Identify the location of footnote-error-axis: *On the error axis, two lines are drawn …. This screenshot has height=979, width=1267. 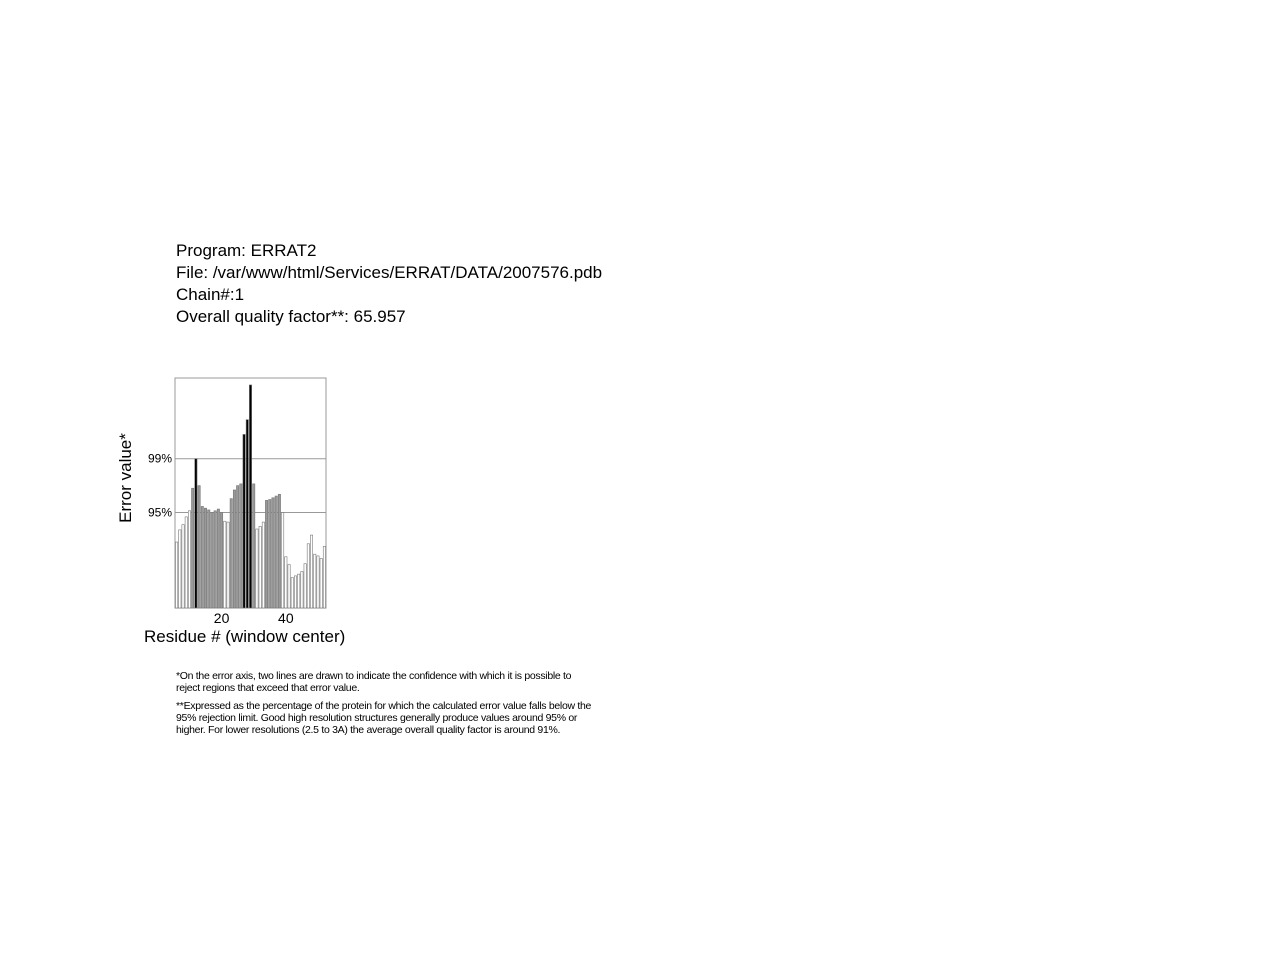
(374, 682).